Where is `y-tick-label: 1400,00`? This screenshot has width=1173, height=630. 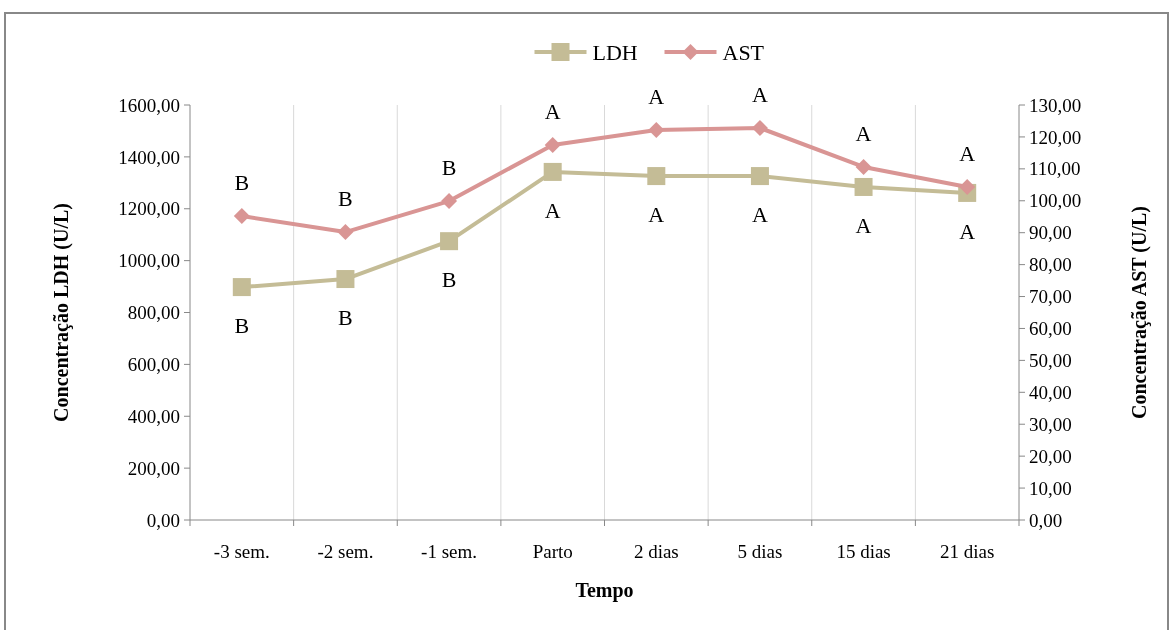
y-tick-label: 1400,00 is located at coordinates (149, 157).